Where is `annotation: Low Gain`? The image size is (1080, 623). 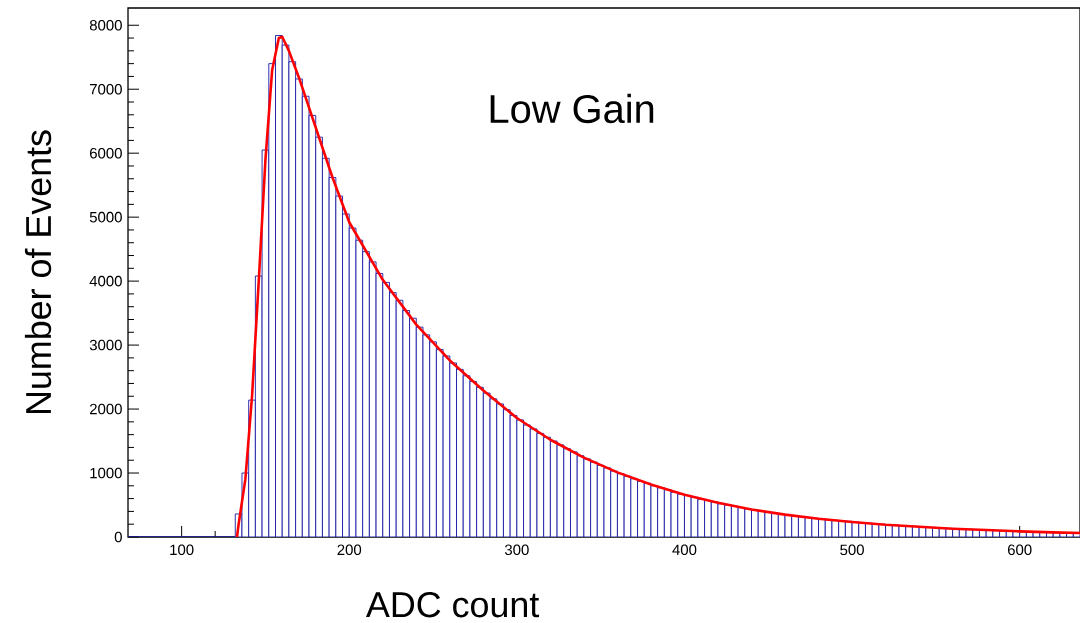 annotation: Low Gain is located at coordinates (572, 108).